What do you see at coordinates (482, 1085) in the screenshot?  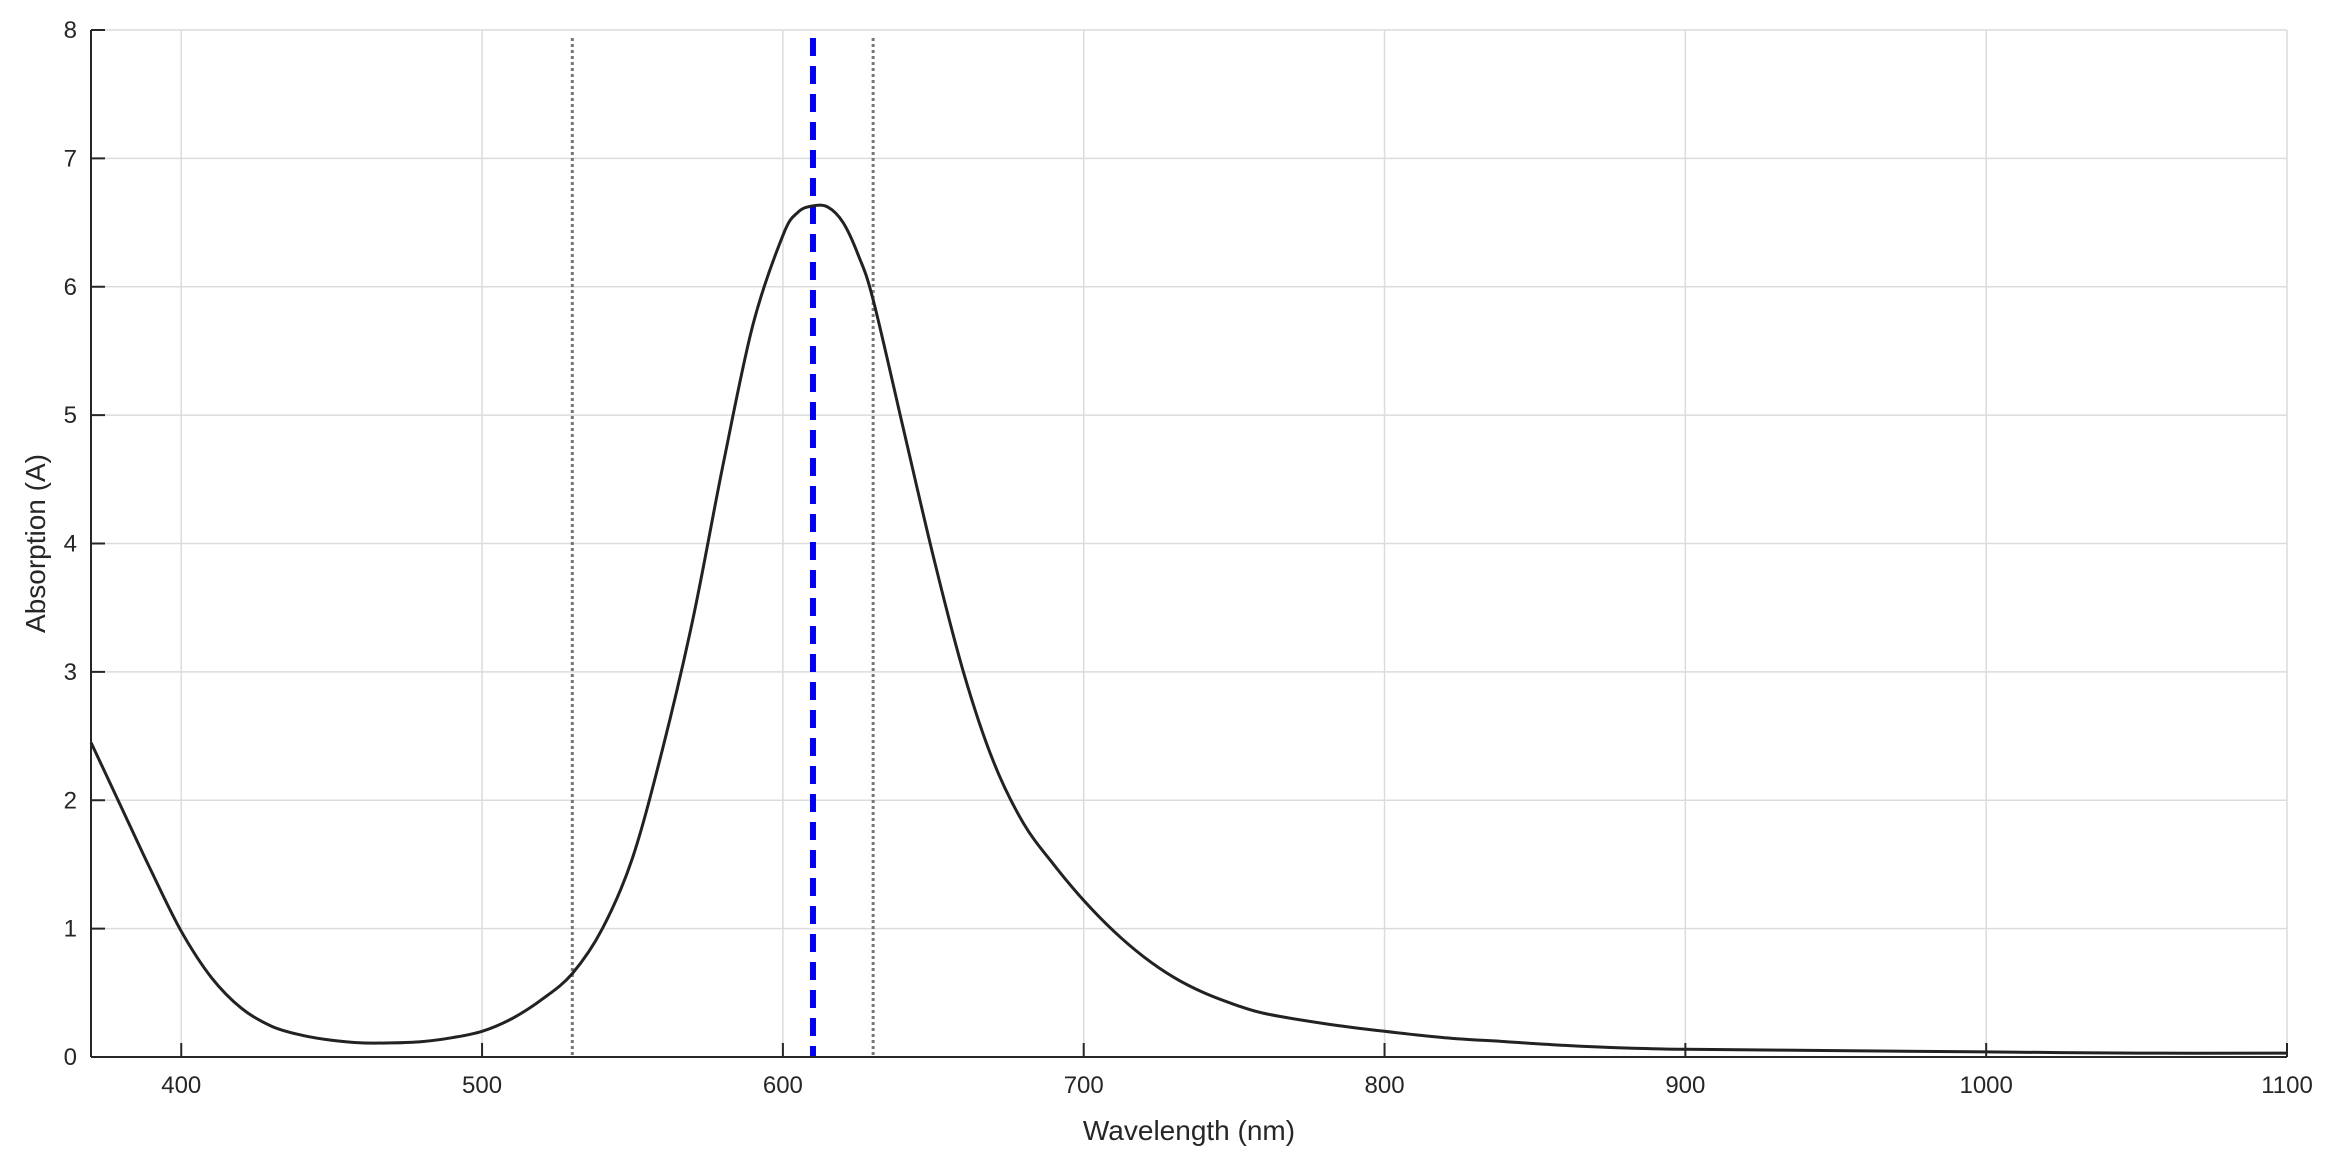 I see `x-tick-label: 500` at bounding box center [482, 1085].